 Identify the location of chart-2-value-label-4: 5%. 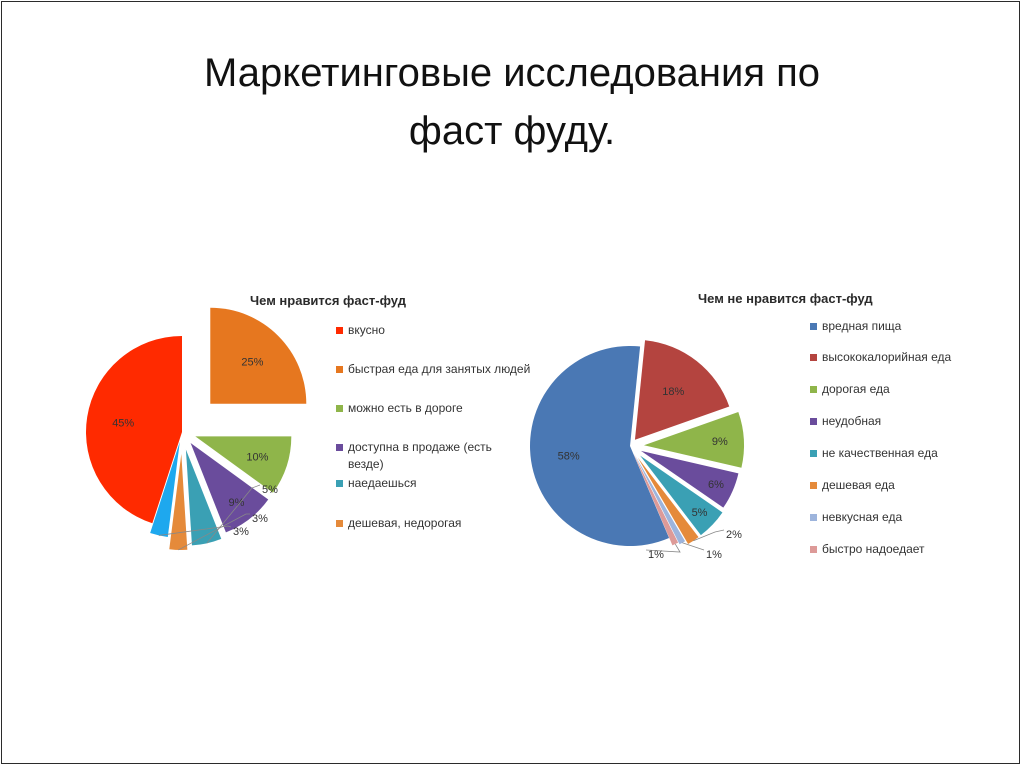
(700, 513).